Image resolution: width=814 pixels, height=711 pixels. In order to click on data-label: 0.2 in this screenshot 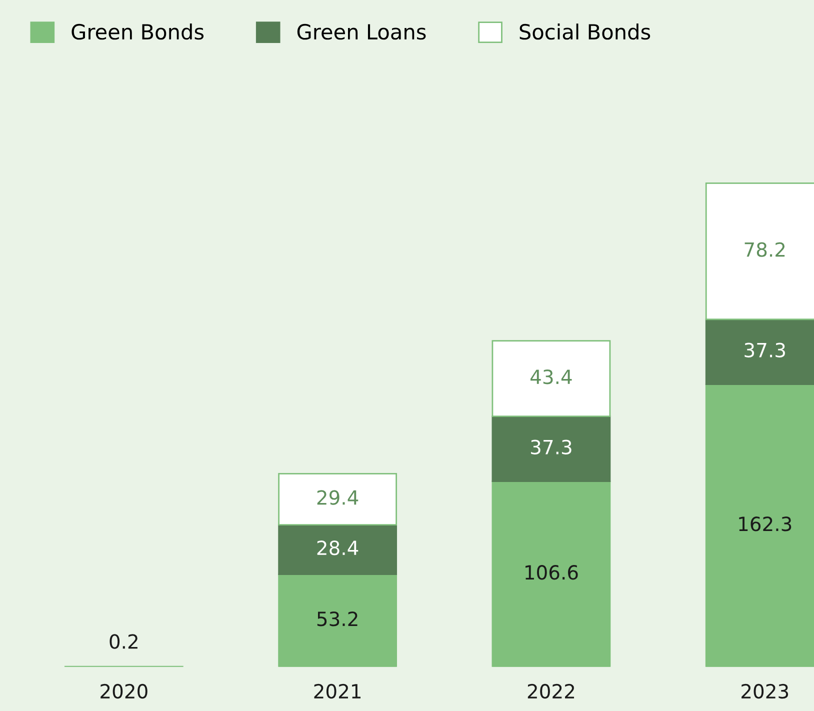, I will do `click(124, 641)`.